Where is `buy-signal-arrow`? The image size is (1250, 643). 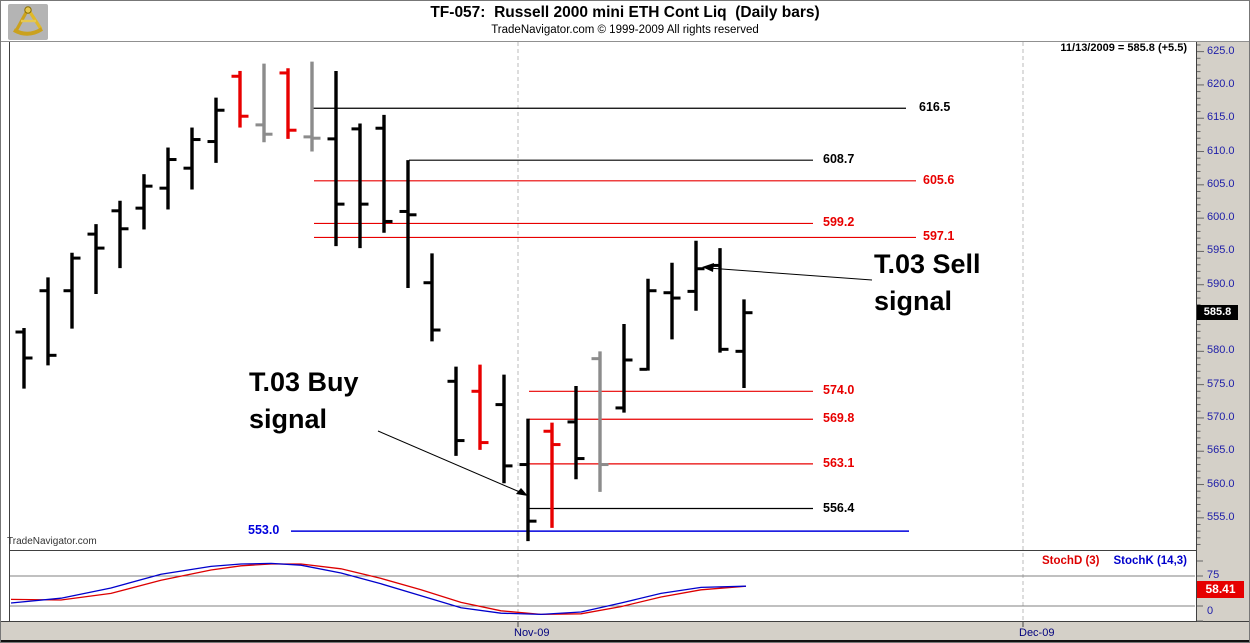 buy-signal-arrow is located at coordinates (450, 462).